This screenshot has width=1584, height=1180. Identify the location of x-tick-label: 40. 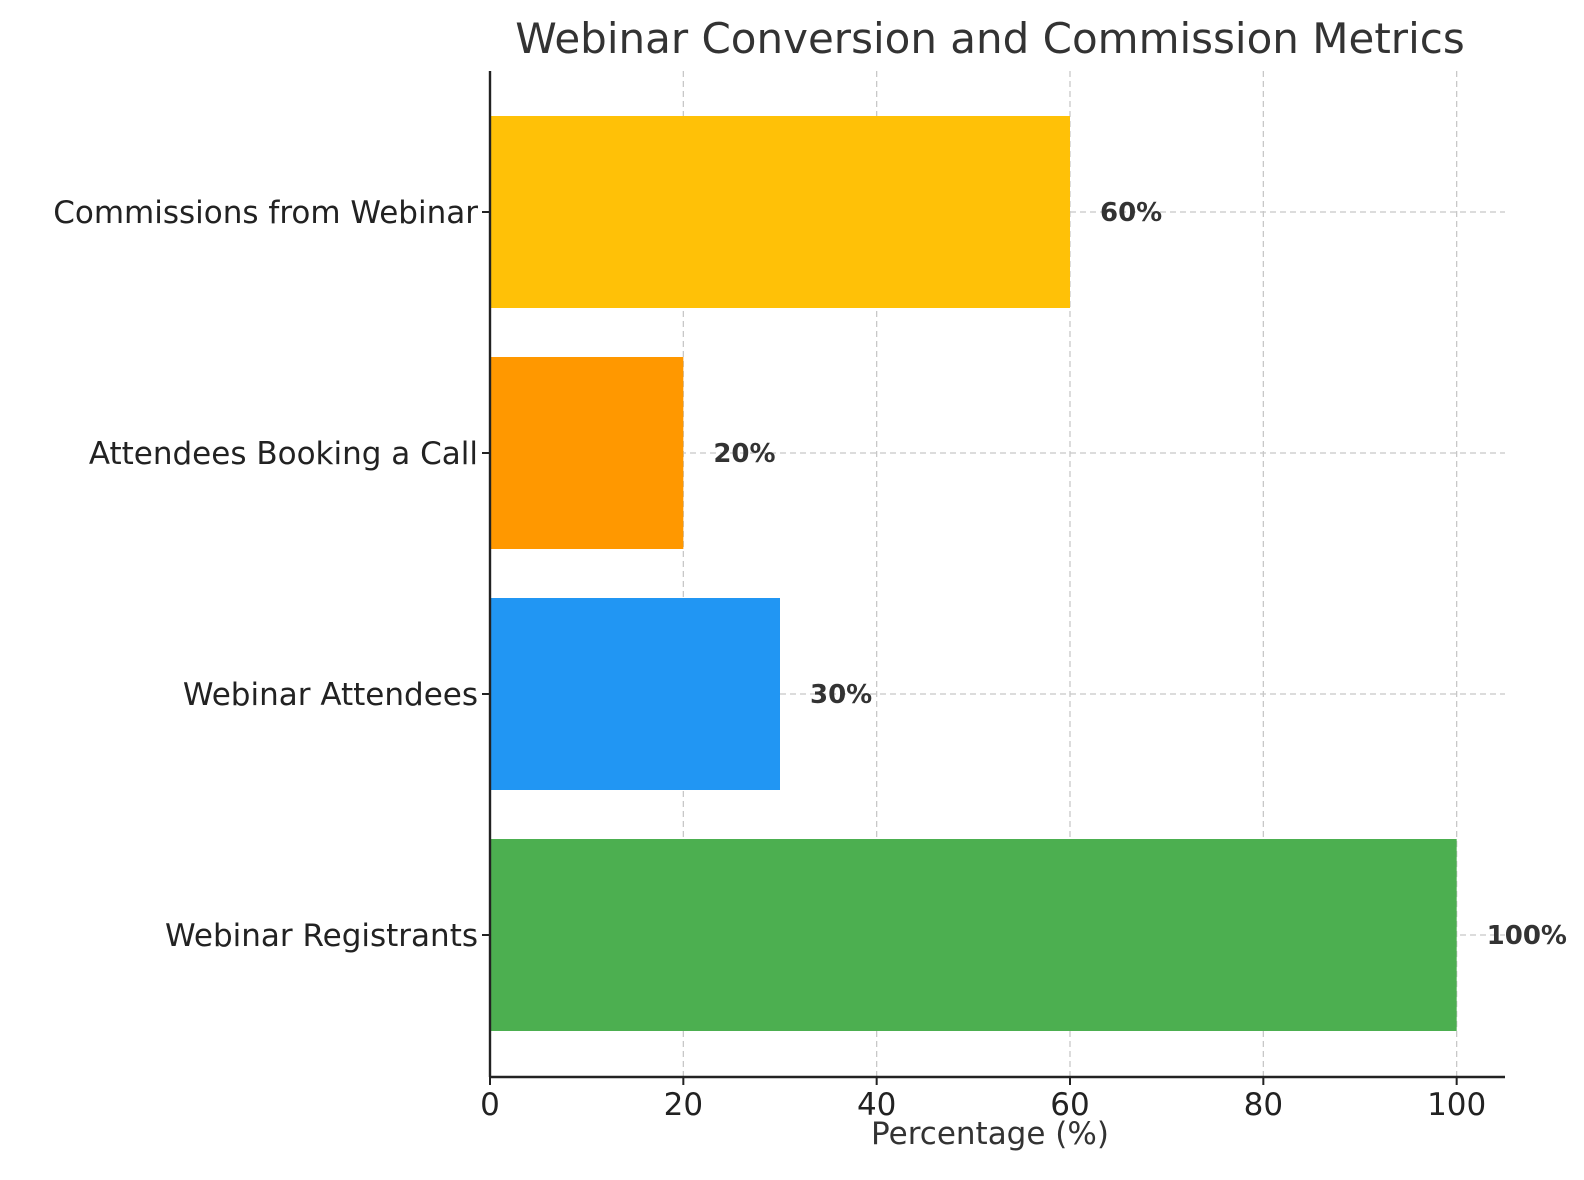
(876, 1105).